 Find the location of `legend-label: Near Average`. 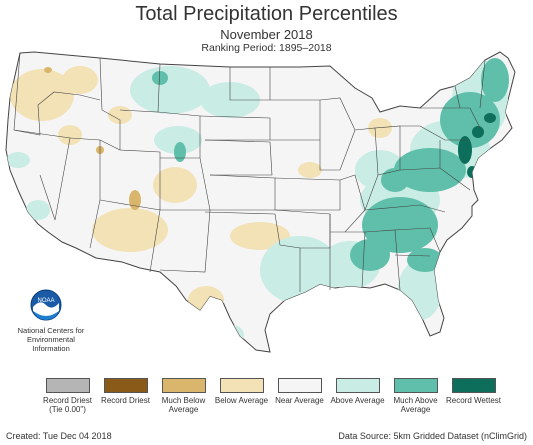

legend-label: Near Average is located at coordinates (299, 400).